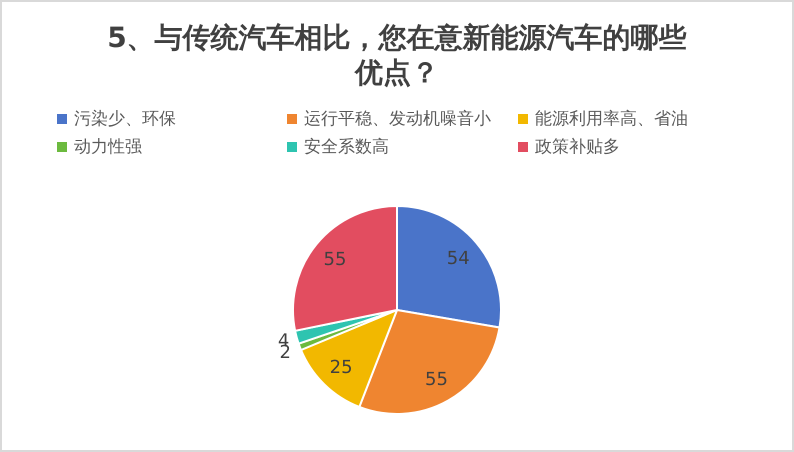 Image resolution: width=794 pixels, height=452 pixels. What do you see at coordinates (341, 367) in the screenshot?
I see `data-label: 25` at bounding box center [341, 367].